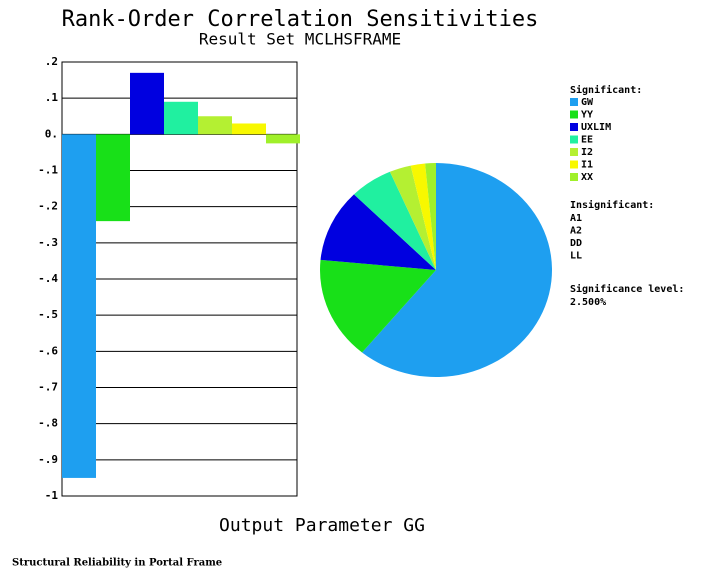 This screenshot has height=572, width=720. I want to click on y-tick-label: .1, so click(52, 97).